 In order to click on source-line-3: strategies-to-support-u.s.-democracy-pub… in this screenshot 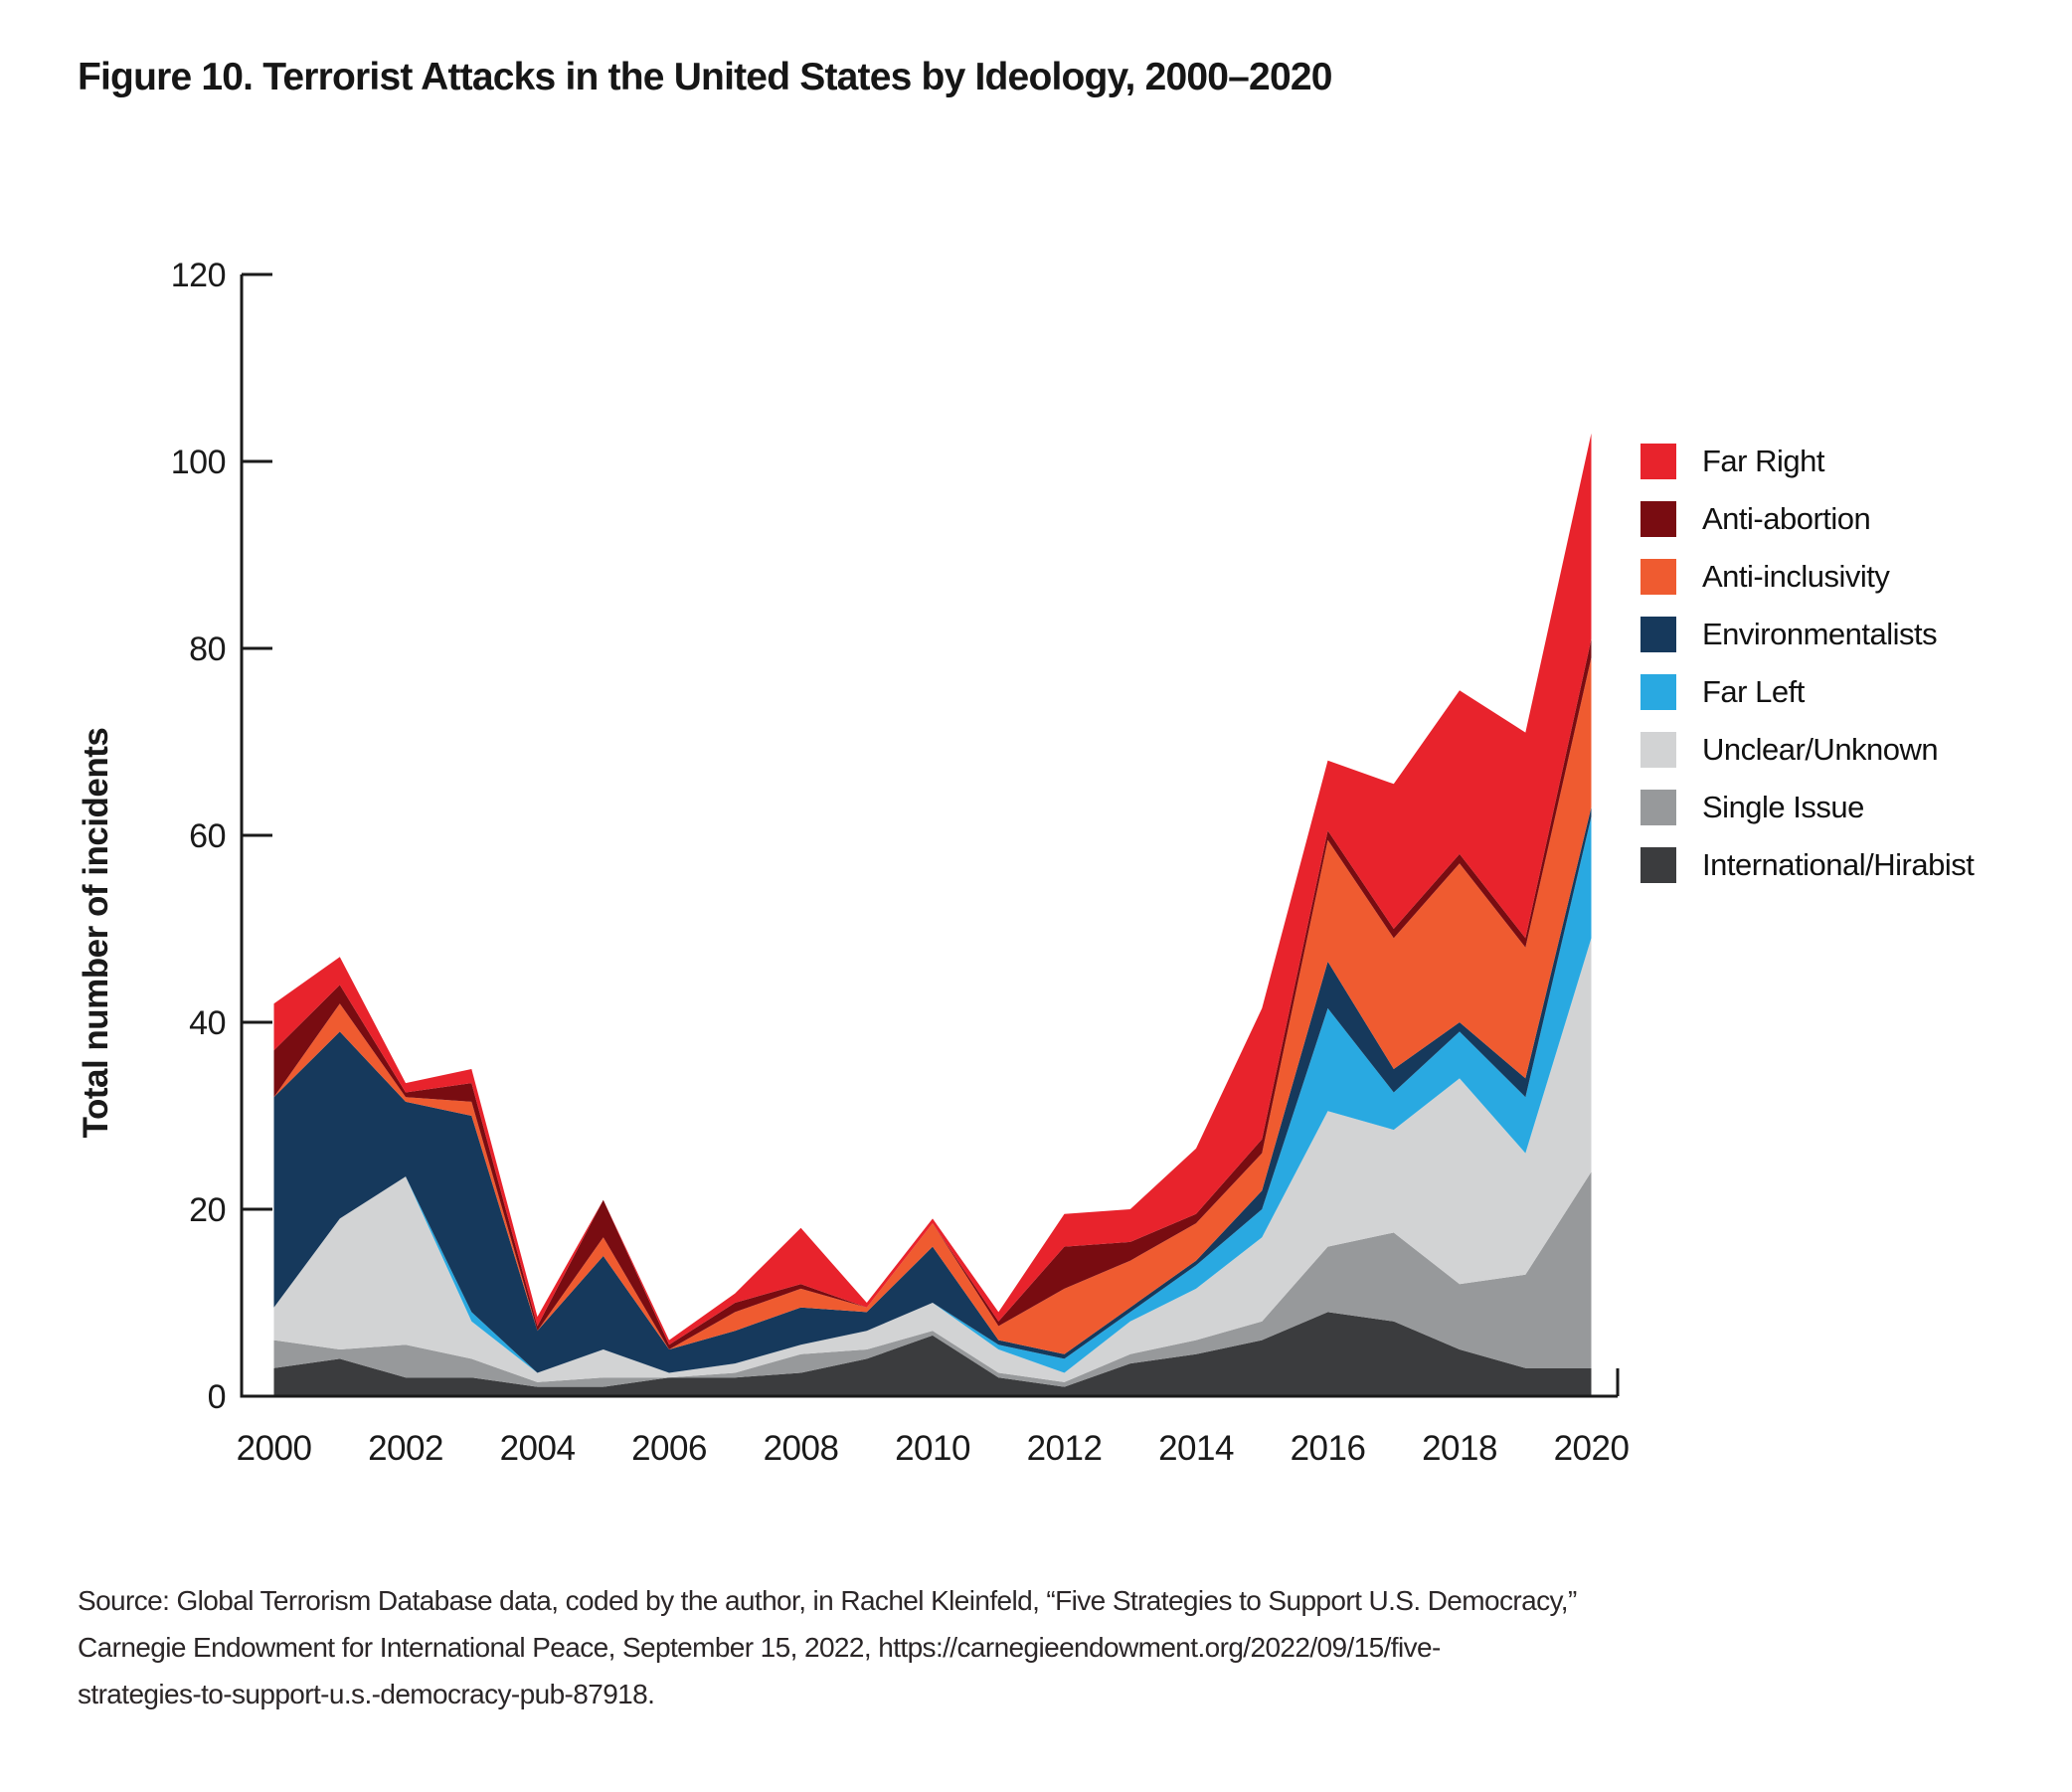, I will do `click(366, 1694)`.